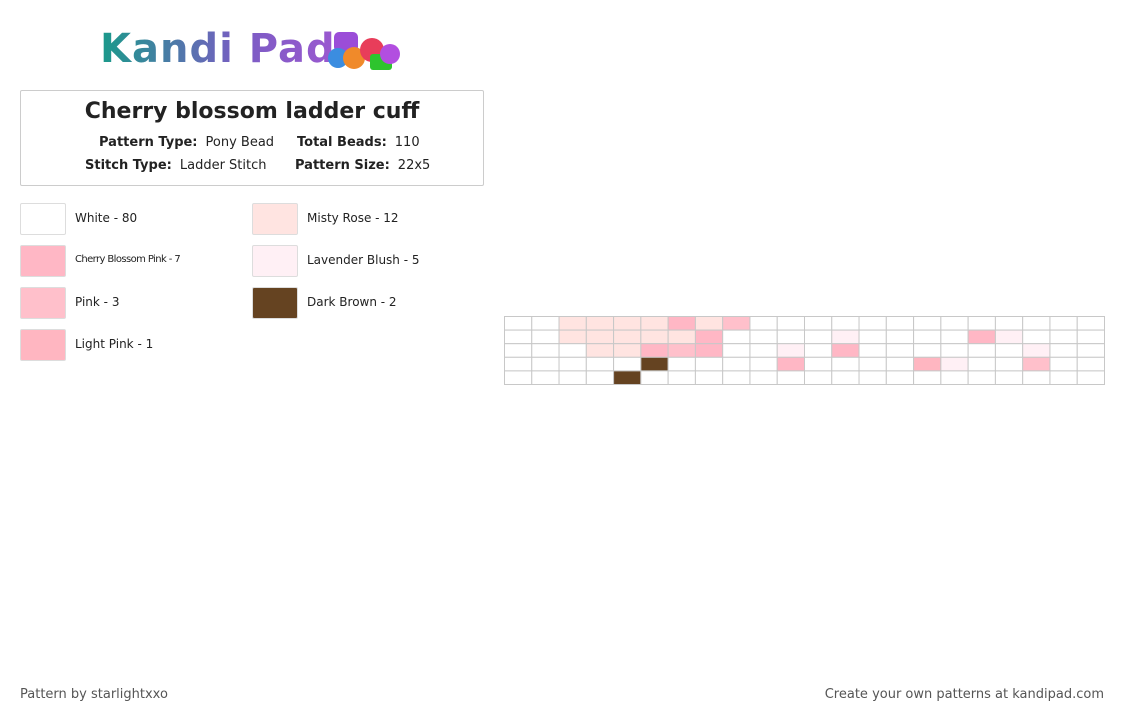 Image resolution: width=1124 pixels, height=720 pixels. Describe the element at coordinates (364, 51) in the screenshot. I see `logo-beads` at that location.